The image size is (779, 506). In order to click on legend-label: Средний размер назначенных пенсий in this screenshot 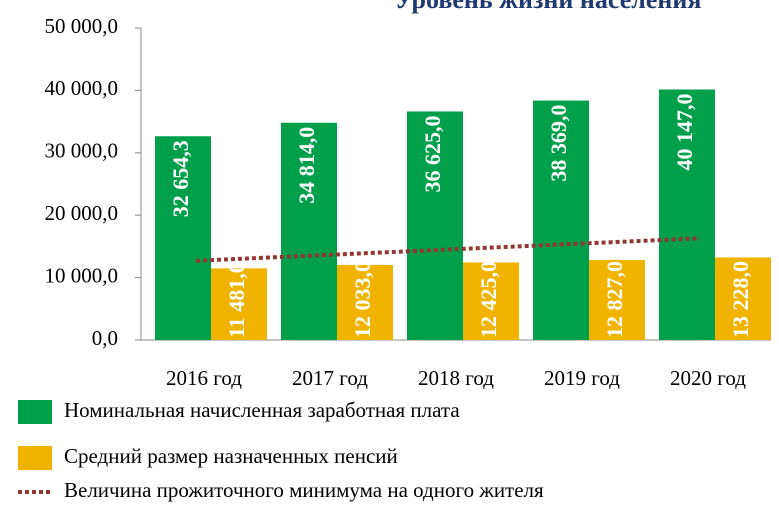, I will do `click(231, 456)`.